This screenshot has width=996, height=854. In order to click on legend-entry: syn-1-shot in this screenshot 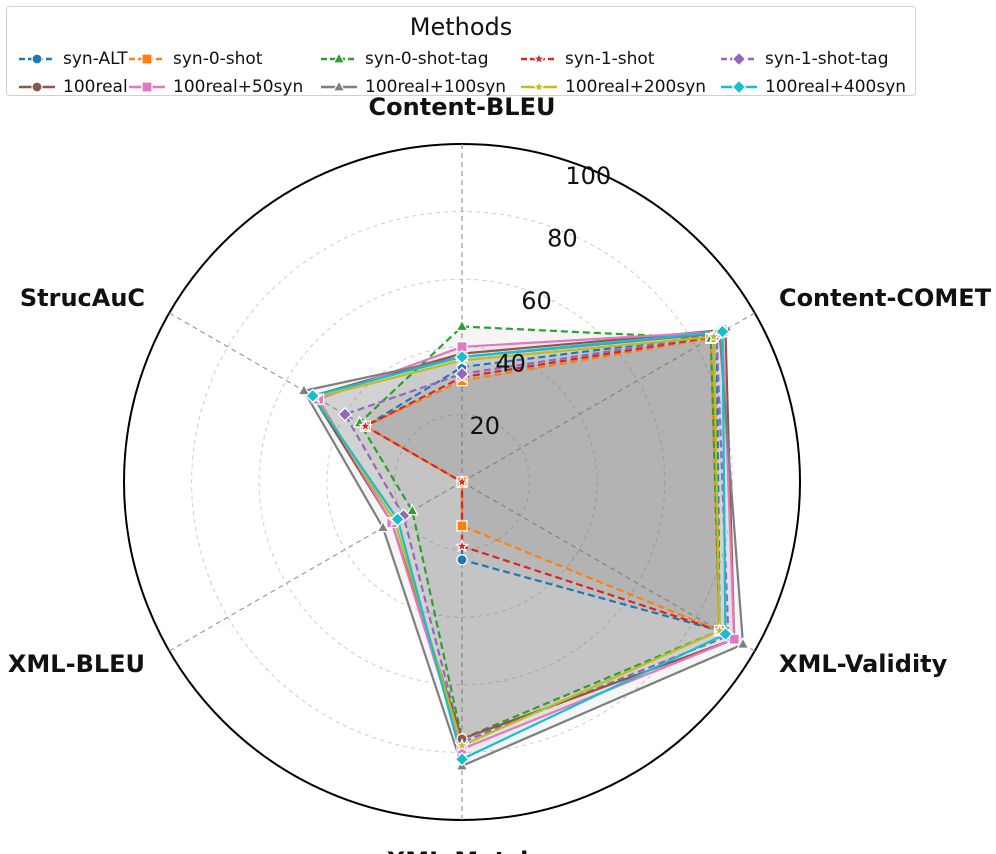, I will do `click(619, 59)`.